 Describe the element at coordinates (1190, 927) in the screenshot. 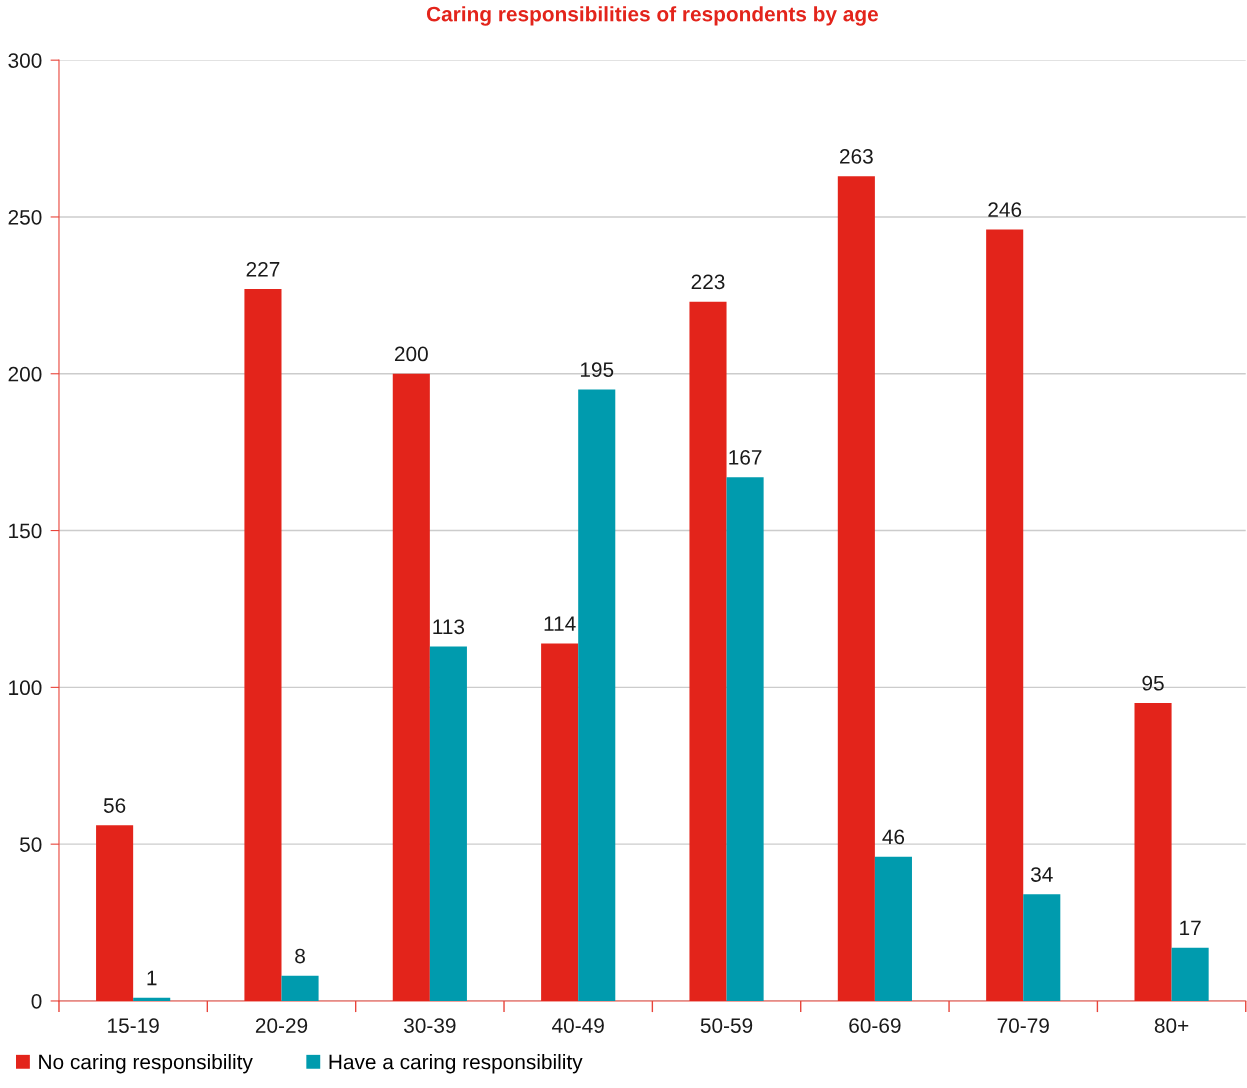

I see `data-label: 17` at that location.